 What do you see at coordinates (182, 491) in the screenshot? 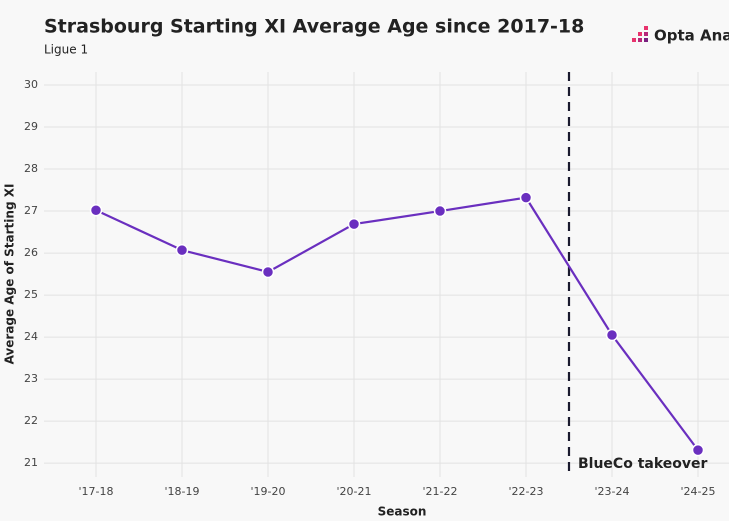
I see `x-tick-label: '18-19` at bounding box center [182, 491].